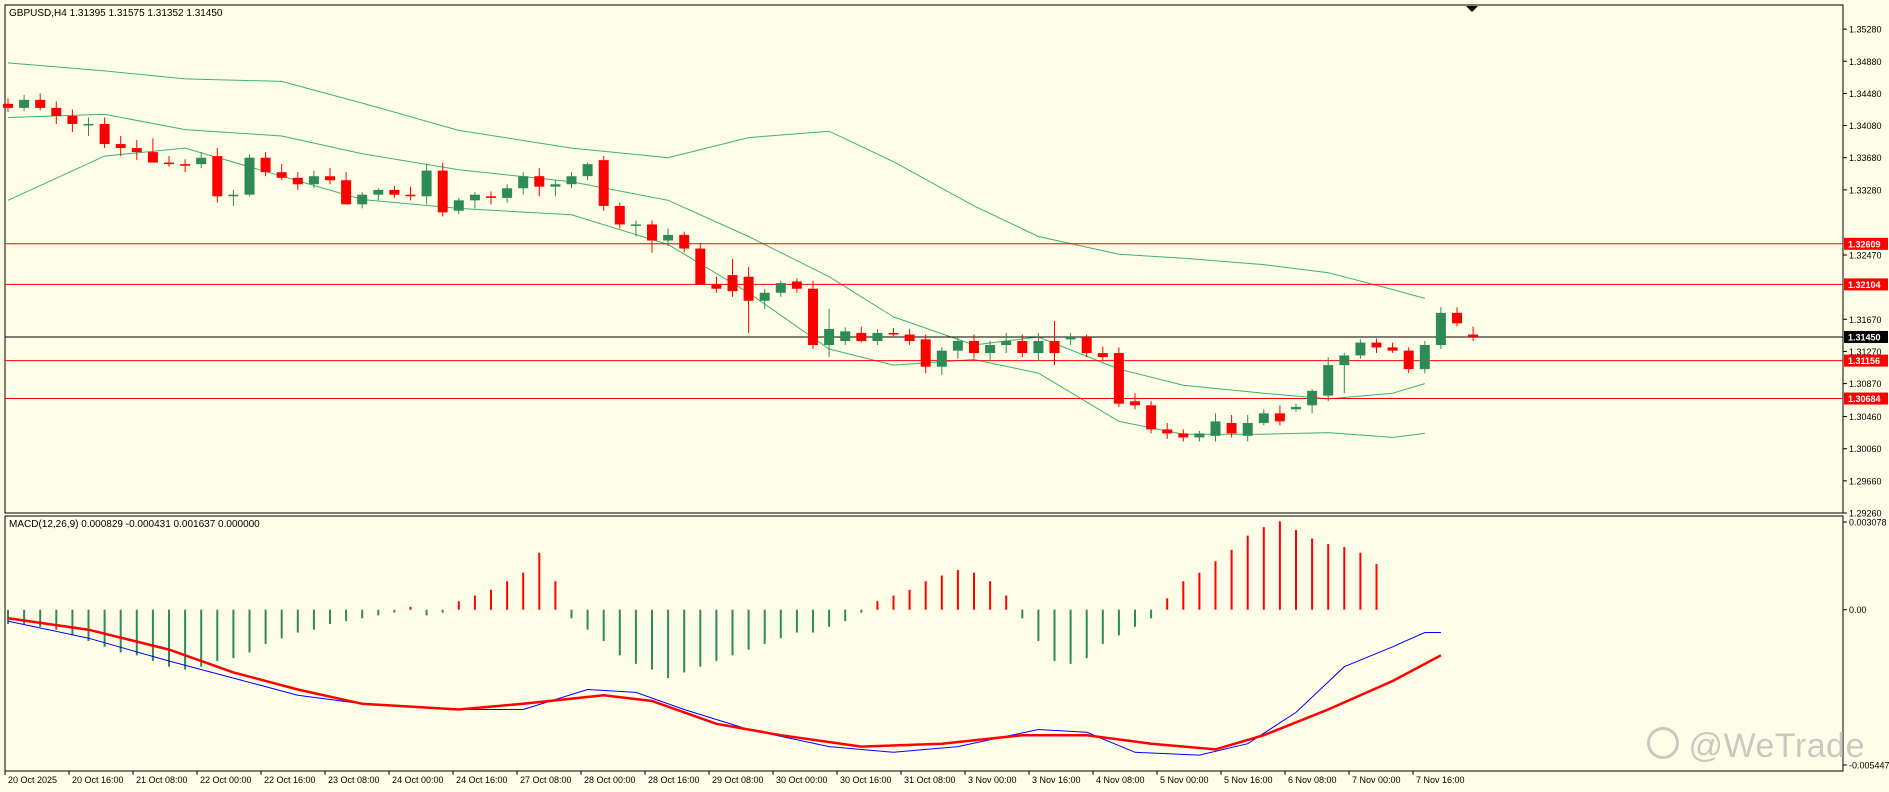 Image resolution: width=1889 pixels, height=792 pixels. I want to click on level-price-label: 1.32609, so click(1864, 244).